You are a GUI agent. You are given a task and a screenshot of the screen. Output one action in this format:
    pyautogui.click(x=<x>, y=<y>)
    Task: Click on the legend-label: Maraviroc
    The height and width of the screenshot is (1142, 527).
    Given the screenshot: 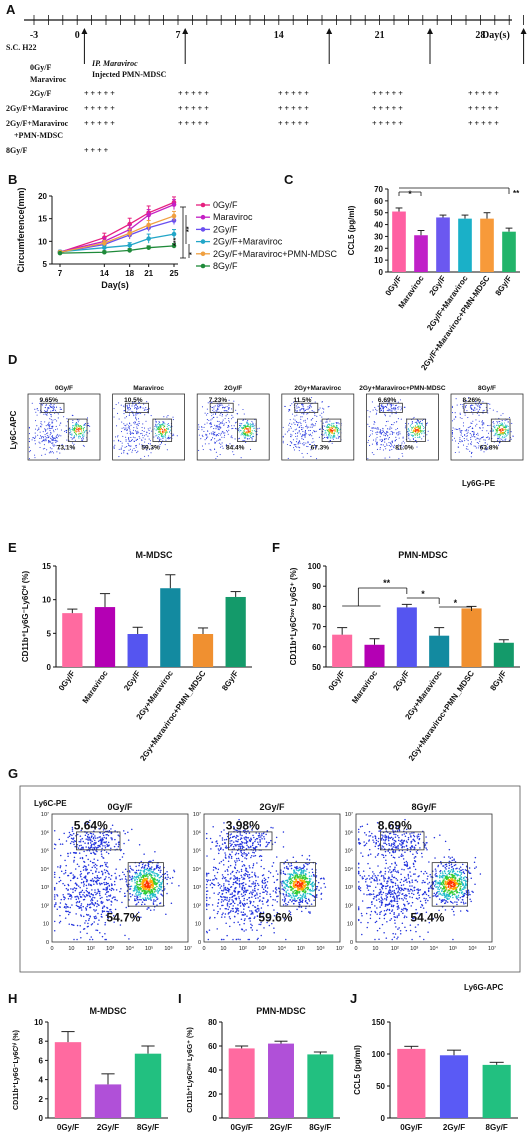 What is the action you would take?
    pyautogui.click(x=233, y=217)
    